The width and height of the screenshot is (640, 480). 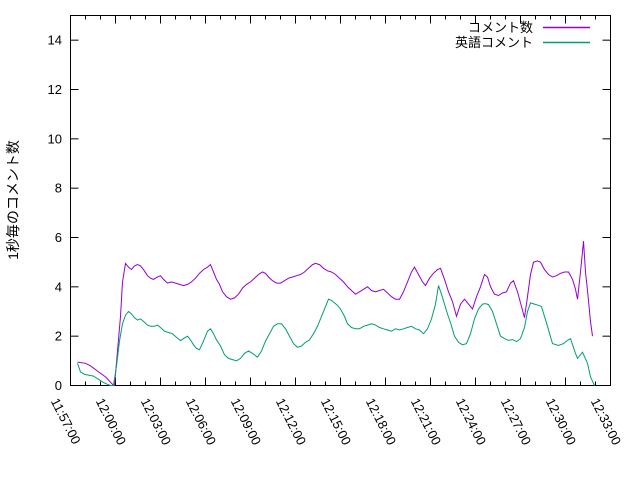 What do you see at coordinates (156, 422) in the screenshot?
I see `x-tick-label: 12:03:00` at bounding box center [156, 422].